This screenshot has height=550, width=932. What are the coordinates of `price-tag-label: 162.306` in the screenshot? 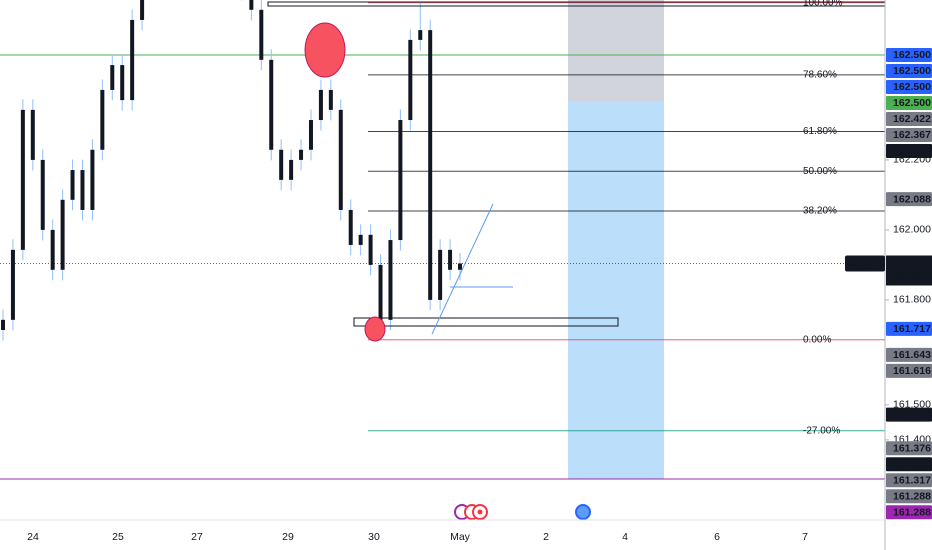 It's located at (912, 151).